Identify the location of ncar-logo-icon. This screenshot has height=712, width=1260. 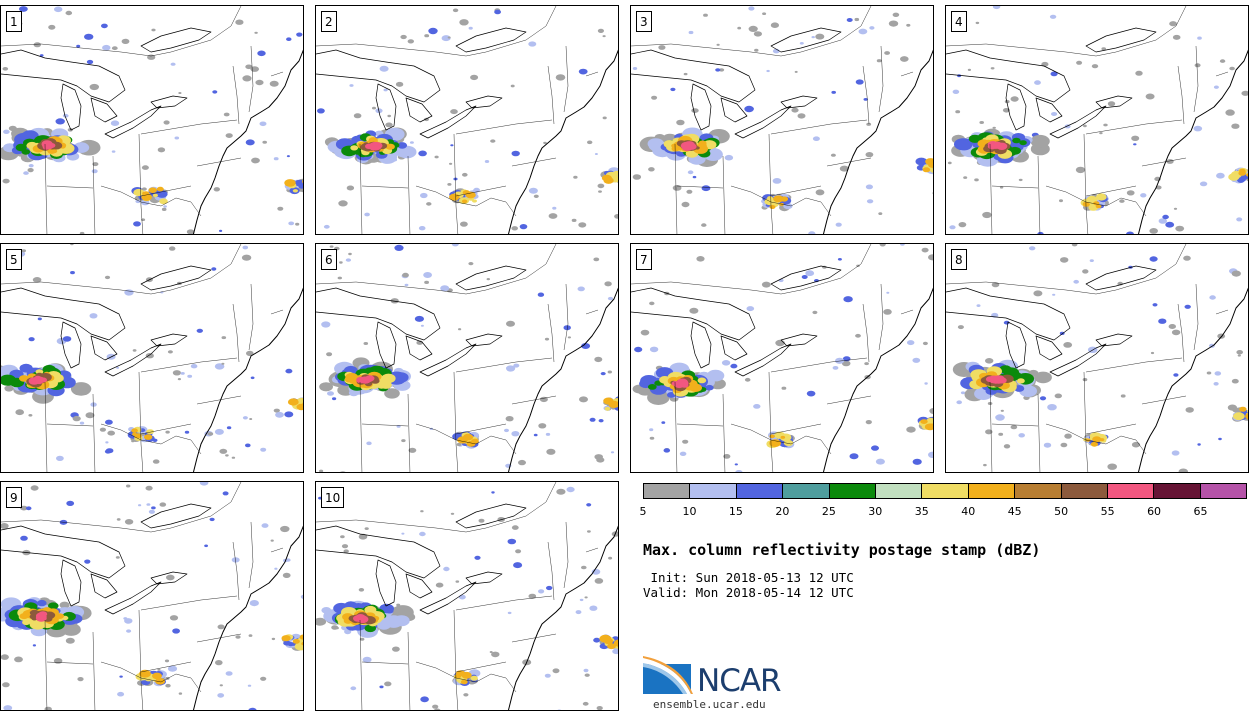
(668, 675).